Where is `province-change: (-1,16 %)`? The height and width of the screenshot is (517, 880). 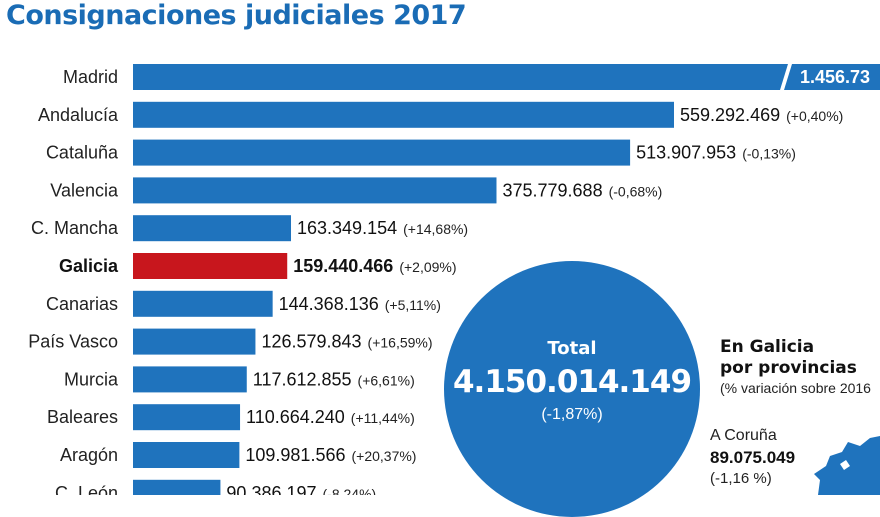
province-change: (-1,16 %) is located at coordinates (741, 478).